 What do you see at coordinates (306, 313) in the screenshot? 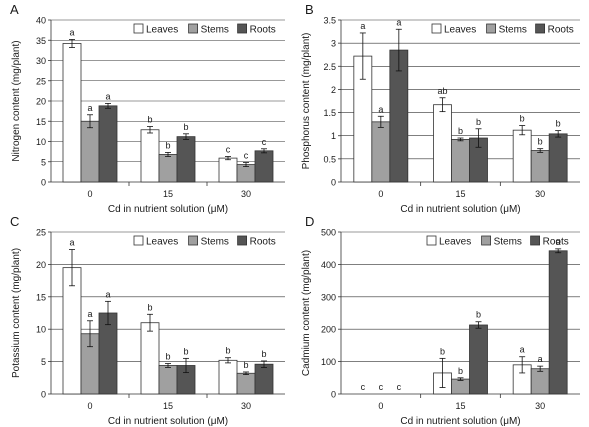
I see `y-axis-label: Cadmium content (mg/plant)` at bounding box center [306, 313].